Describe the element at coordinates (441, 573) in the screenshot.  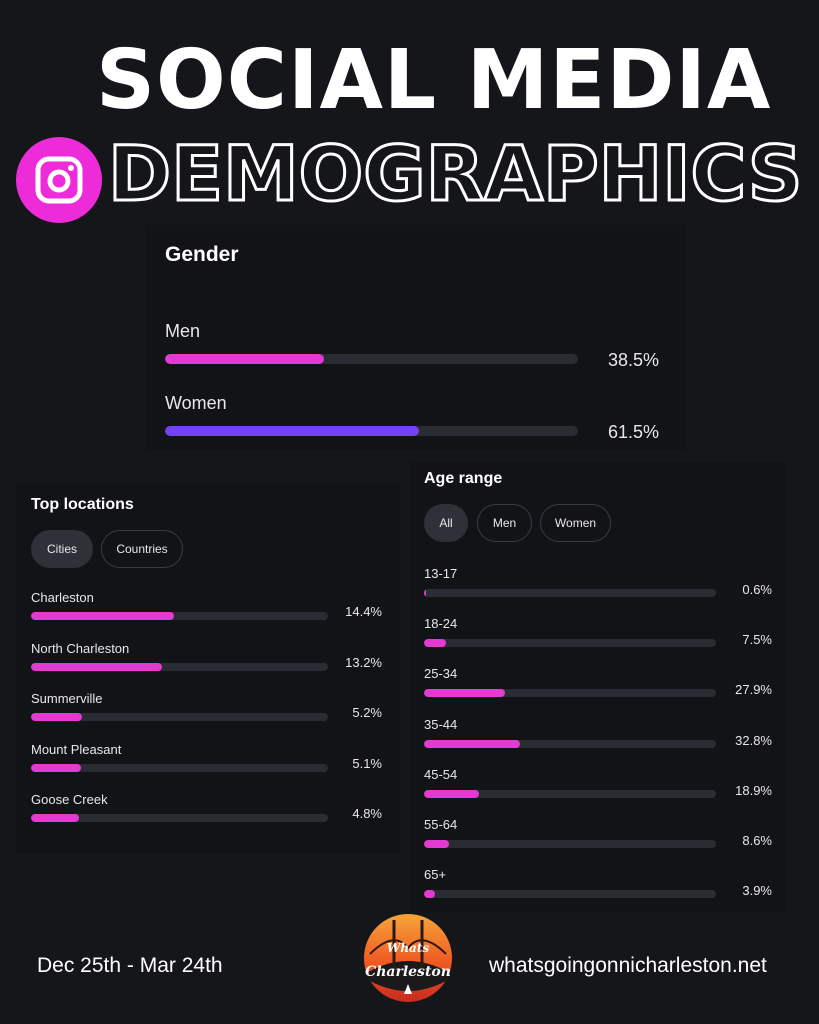
I see `age-label: 13-17` at that location.